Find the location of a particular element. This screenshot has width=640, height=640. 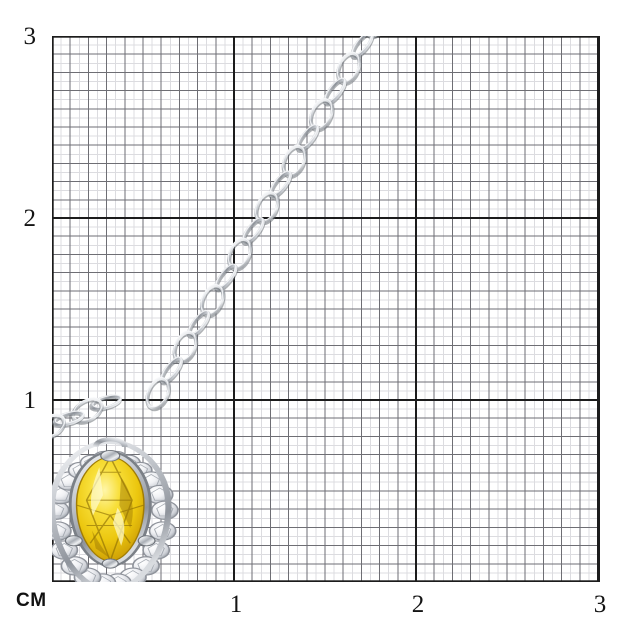

x-axis-tick-1: 1 is located at coordinates (236, 604).